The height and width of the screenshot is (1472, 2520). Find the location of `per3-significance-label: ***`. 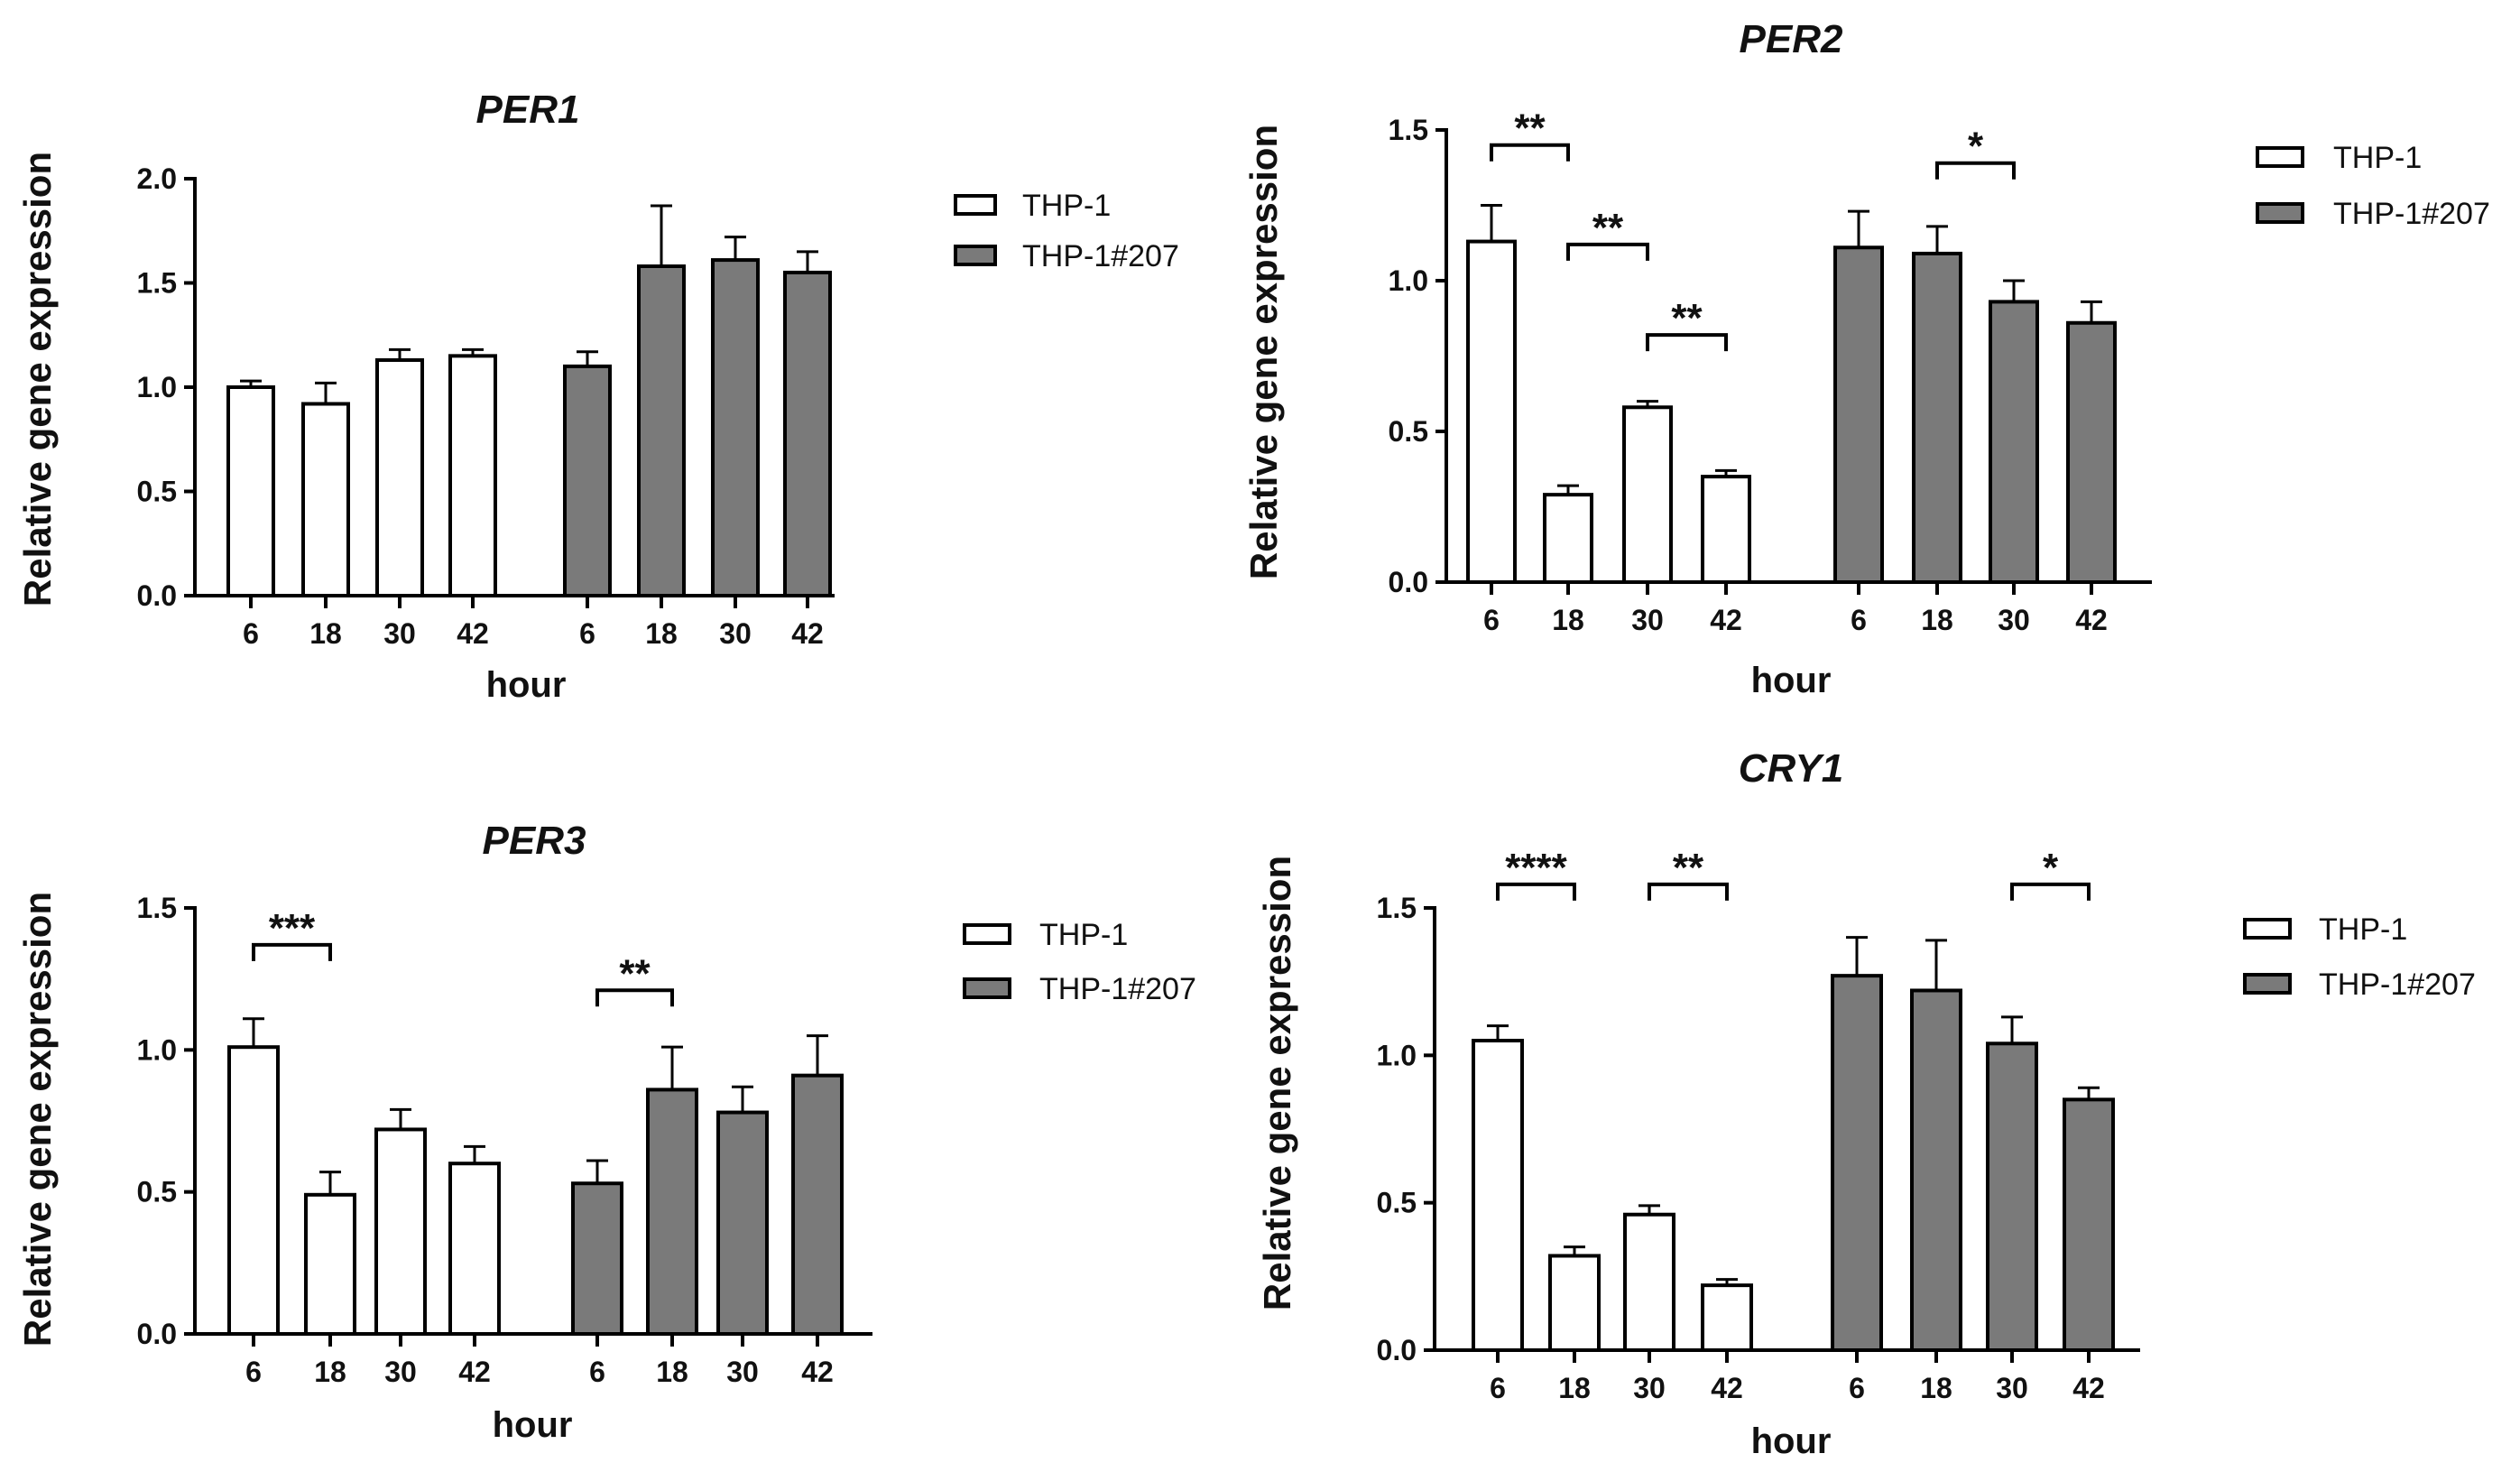

per3-significance-label: *** is located at coordinates (292, 928).